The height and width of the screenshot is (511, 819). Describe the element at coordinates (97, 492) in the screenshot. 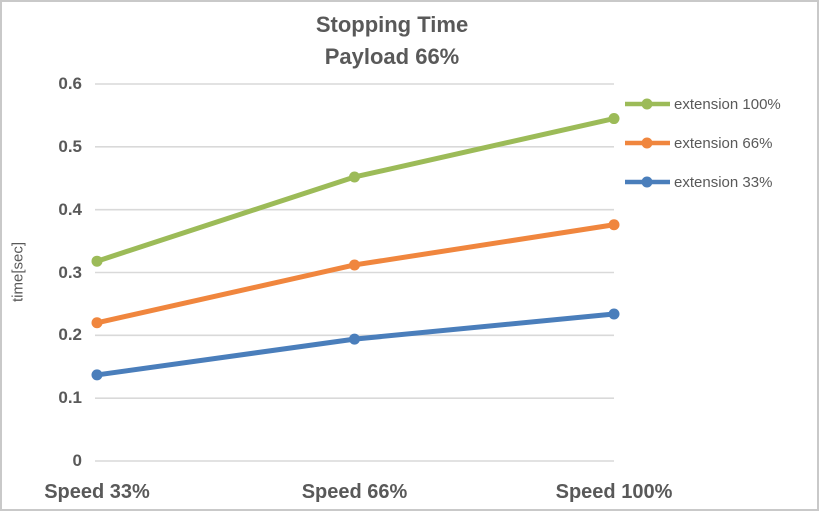

I see `x-tick-label: Speed 33%` at that location.